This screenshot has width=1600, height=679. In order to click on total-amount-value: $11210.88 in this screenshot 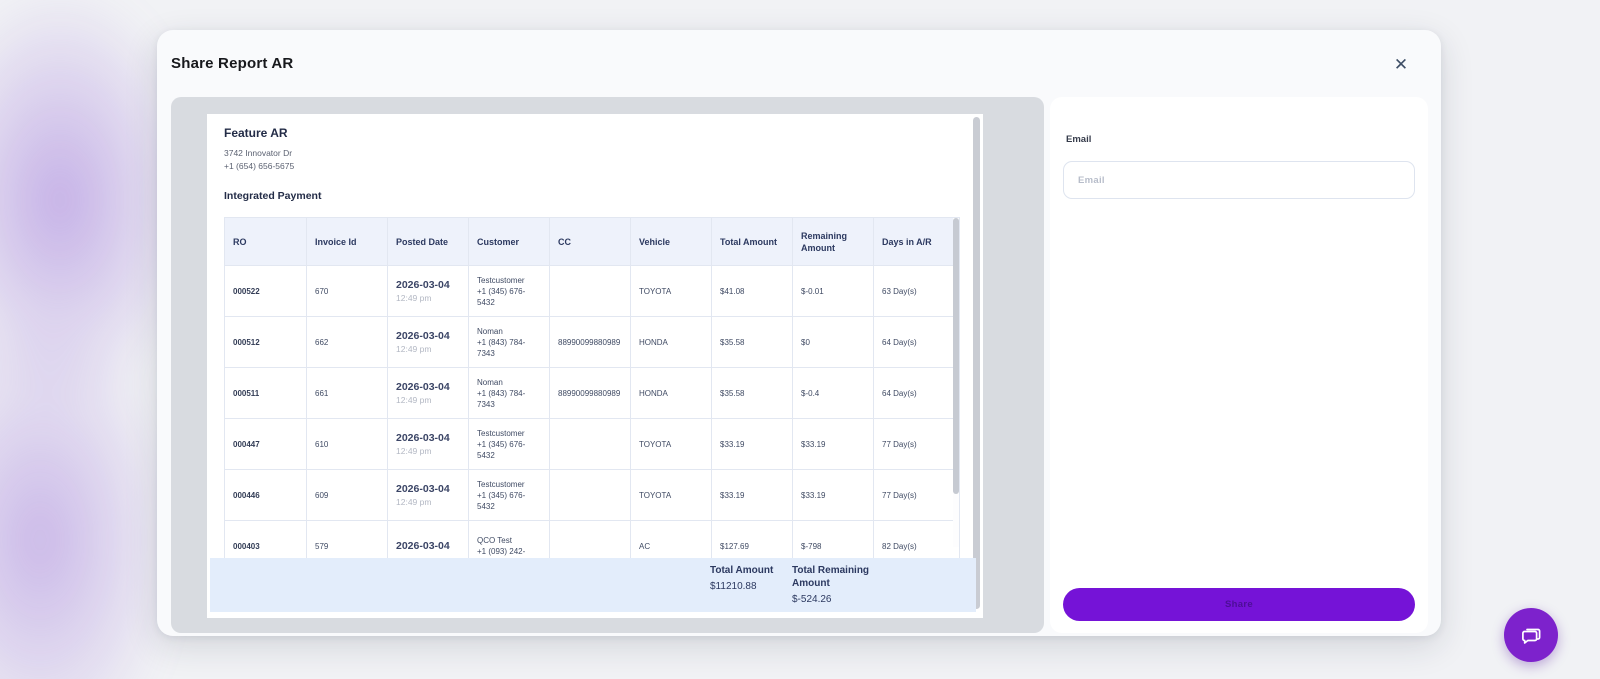, I will do `click(733, 586)`.